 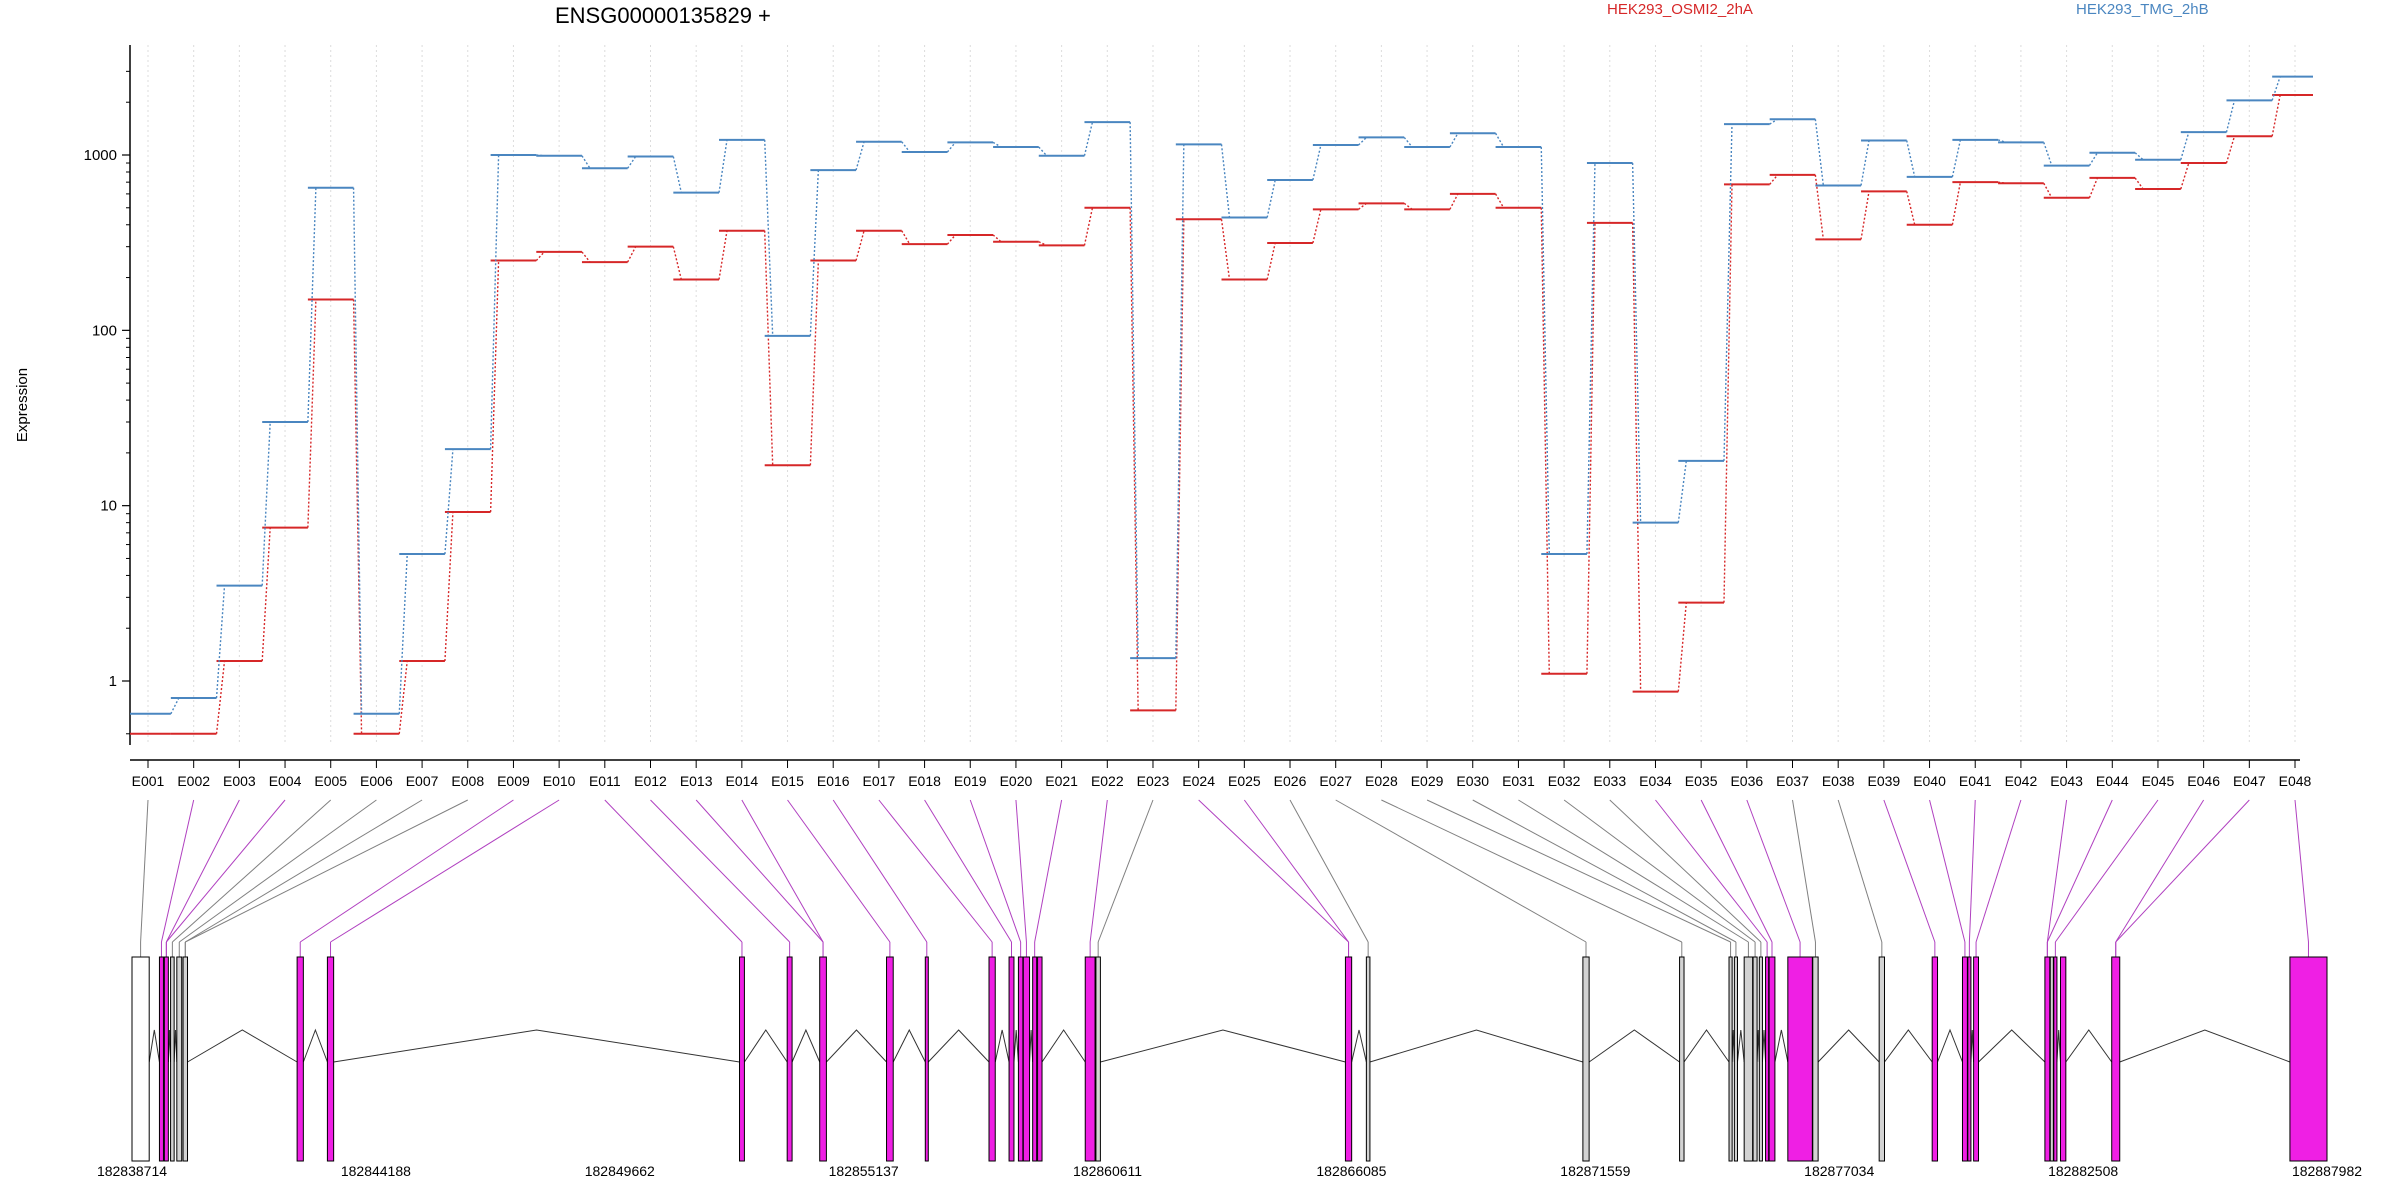 I want to click on genomic-position-label: 182871559, so click(x=1595, y=1171).